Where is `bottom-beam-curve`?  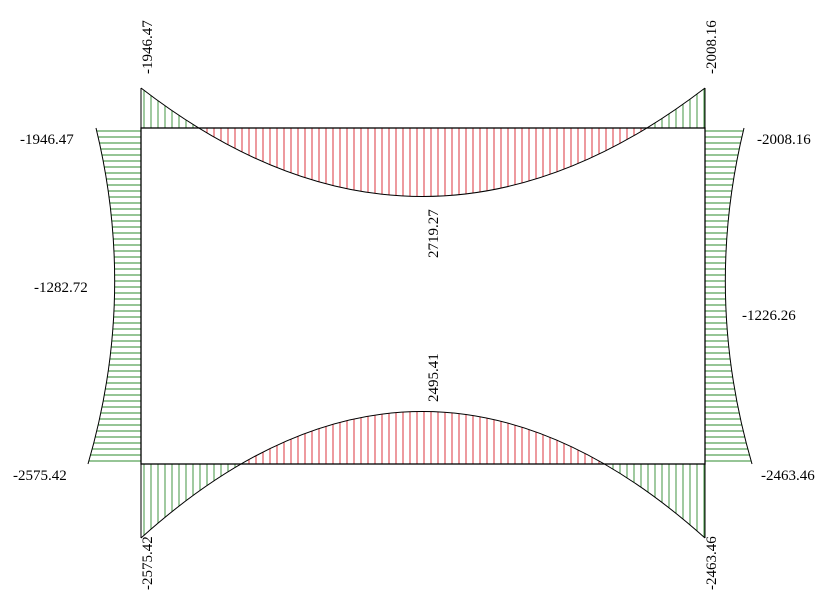
bottom-beam-curve is located at coordinates (423, 475).